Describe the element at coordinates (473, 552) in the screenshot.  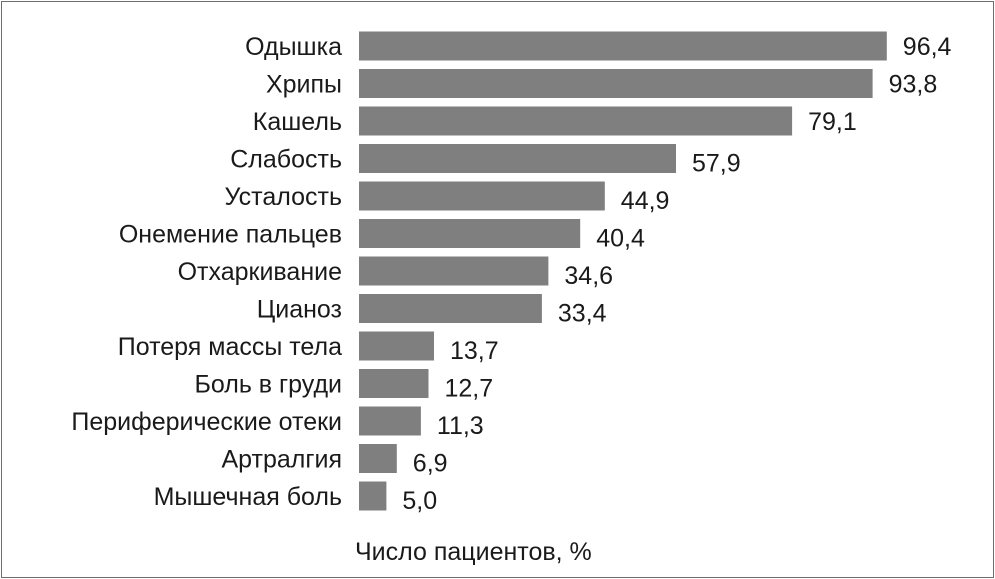
I see `x-axis-title: Число пациентов, %` at that location.